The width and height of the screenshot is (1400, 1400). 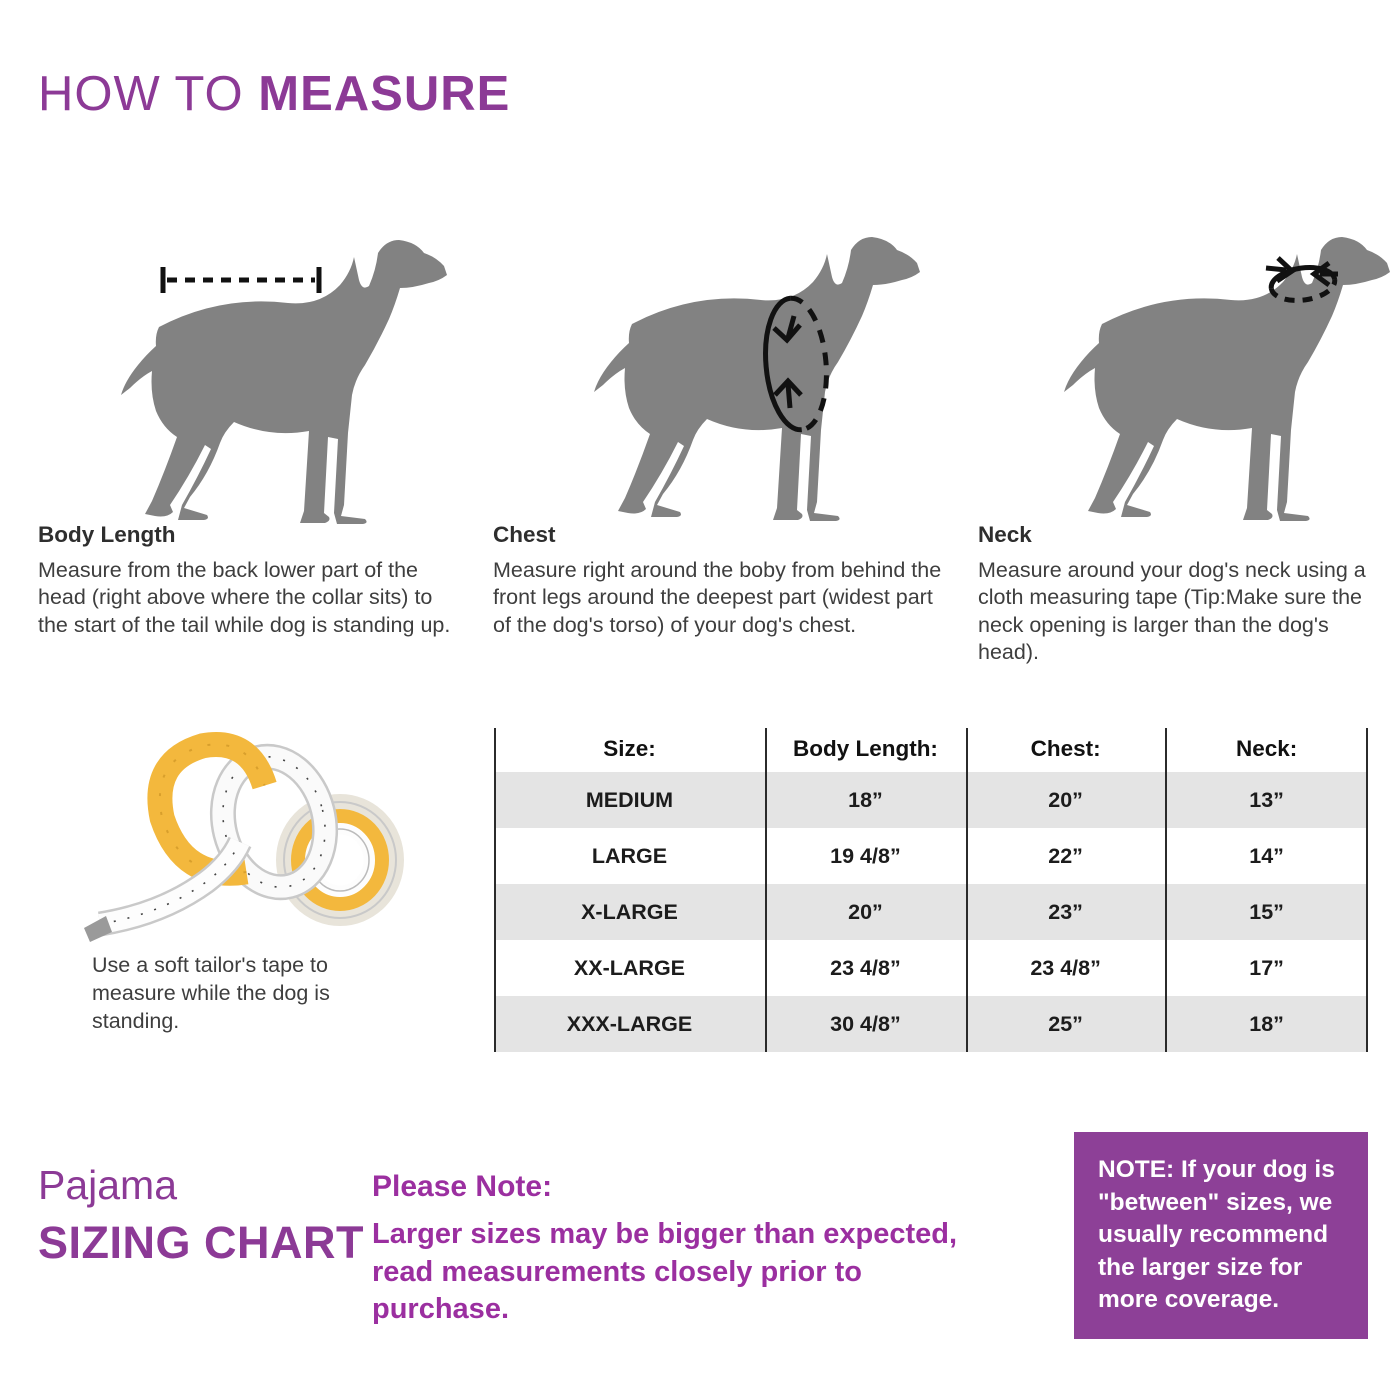 What do you see at coordinates (168, 889) in the screenshot?
I see `tape-tail` at bounding box center [168, 889].